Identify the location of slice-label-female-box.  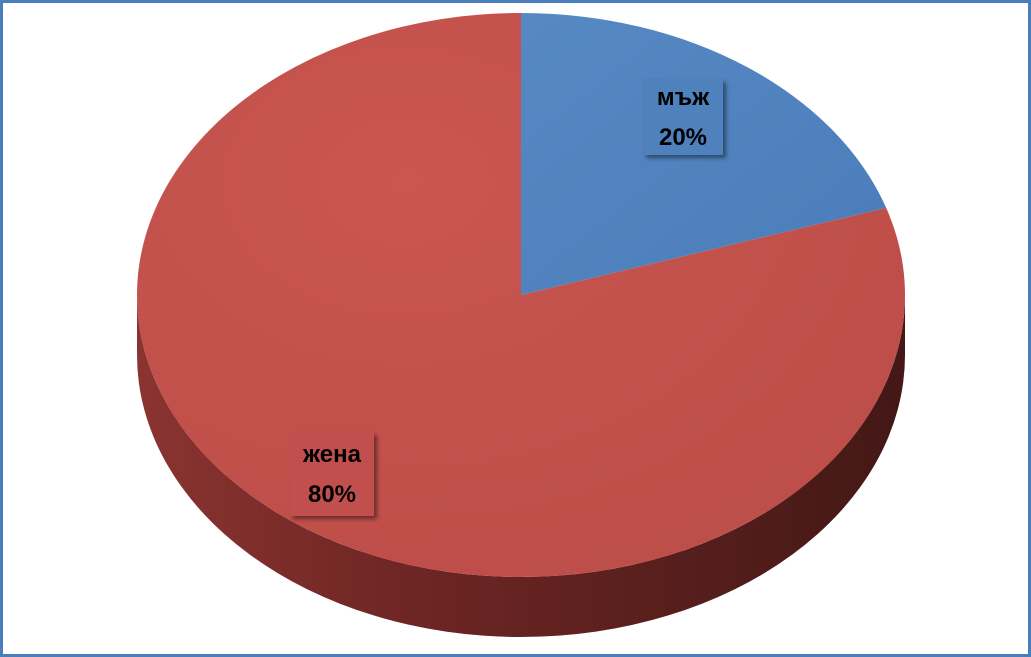
(332, 474).